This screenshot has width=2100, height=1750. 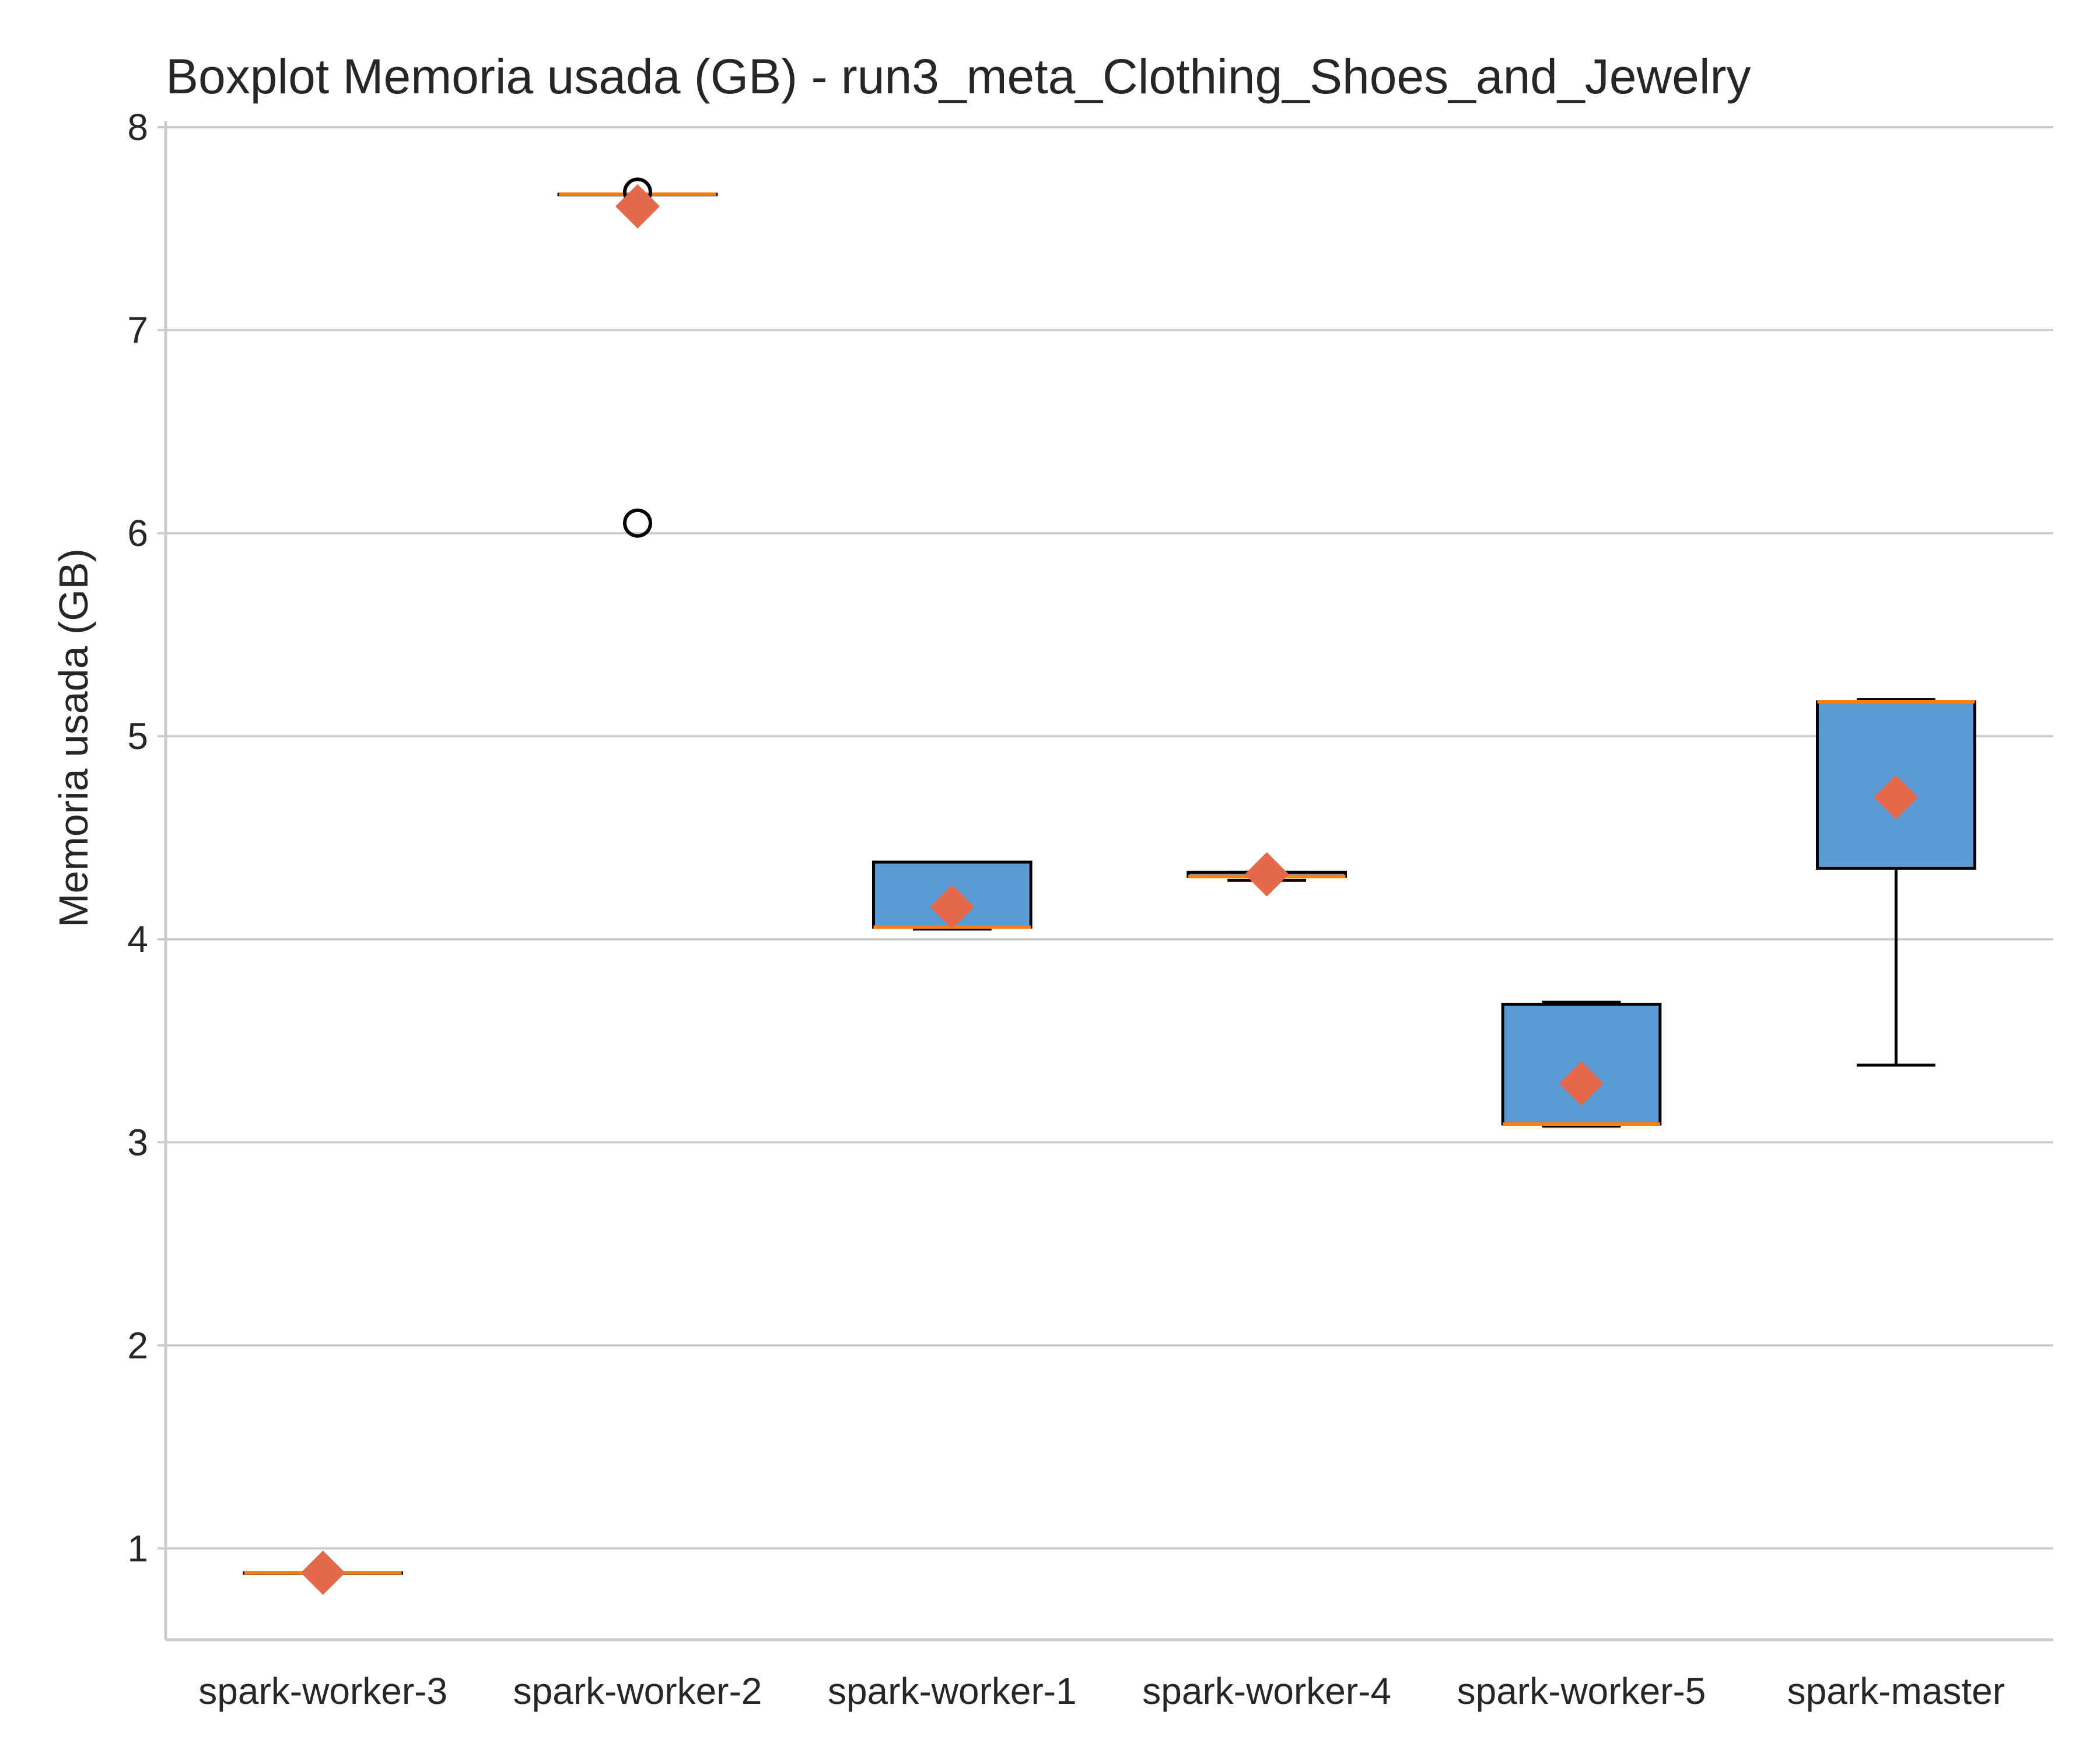 What do you see at coordinates (1581, 1691) in the screenshot?
I see `x-tick-label: spark-worker-5` at bounding box center [1581, 1691].